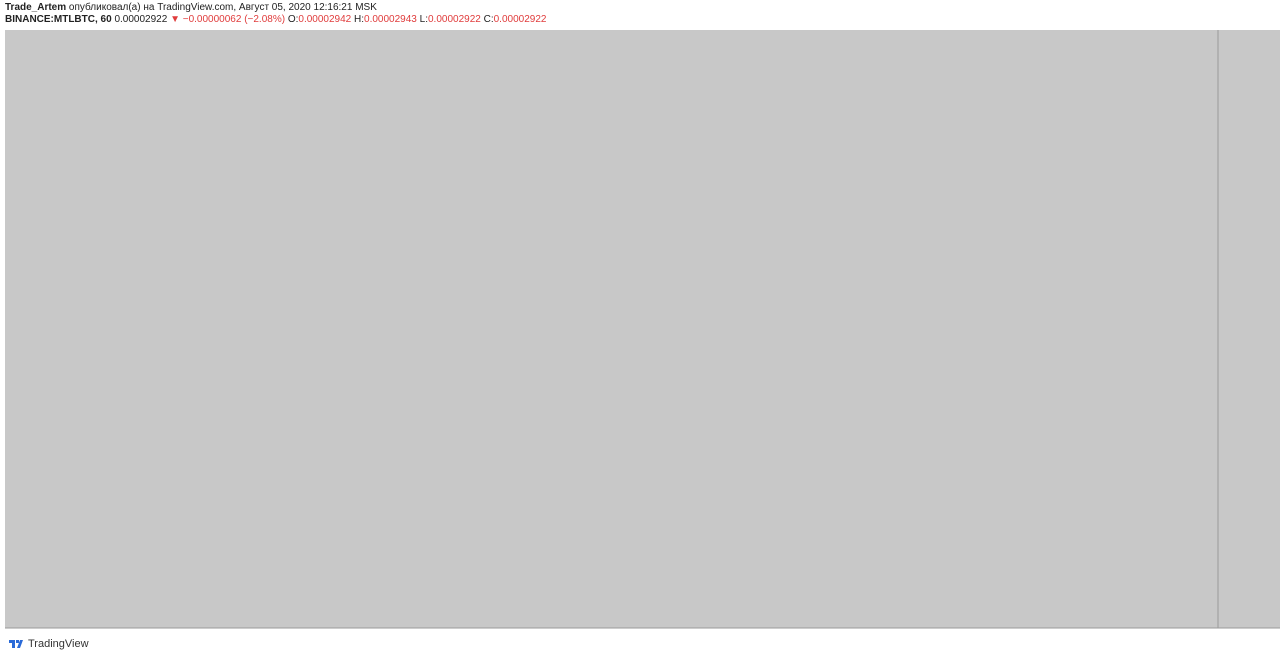 The height and width of the screenshot is (658, 1280). I want to click on footer: TradingView, so click(48, 644).